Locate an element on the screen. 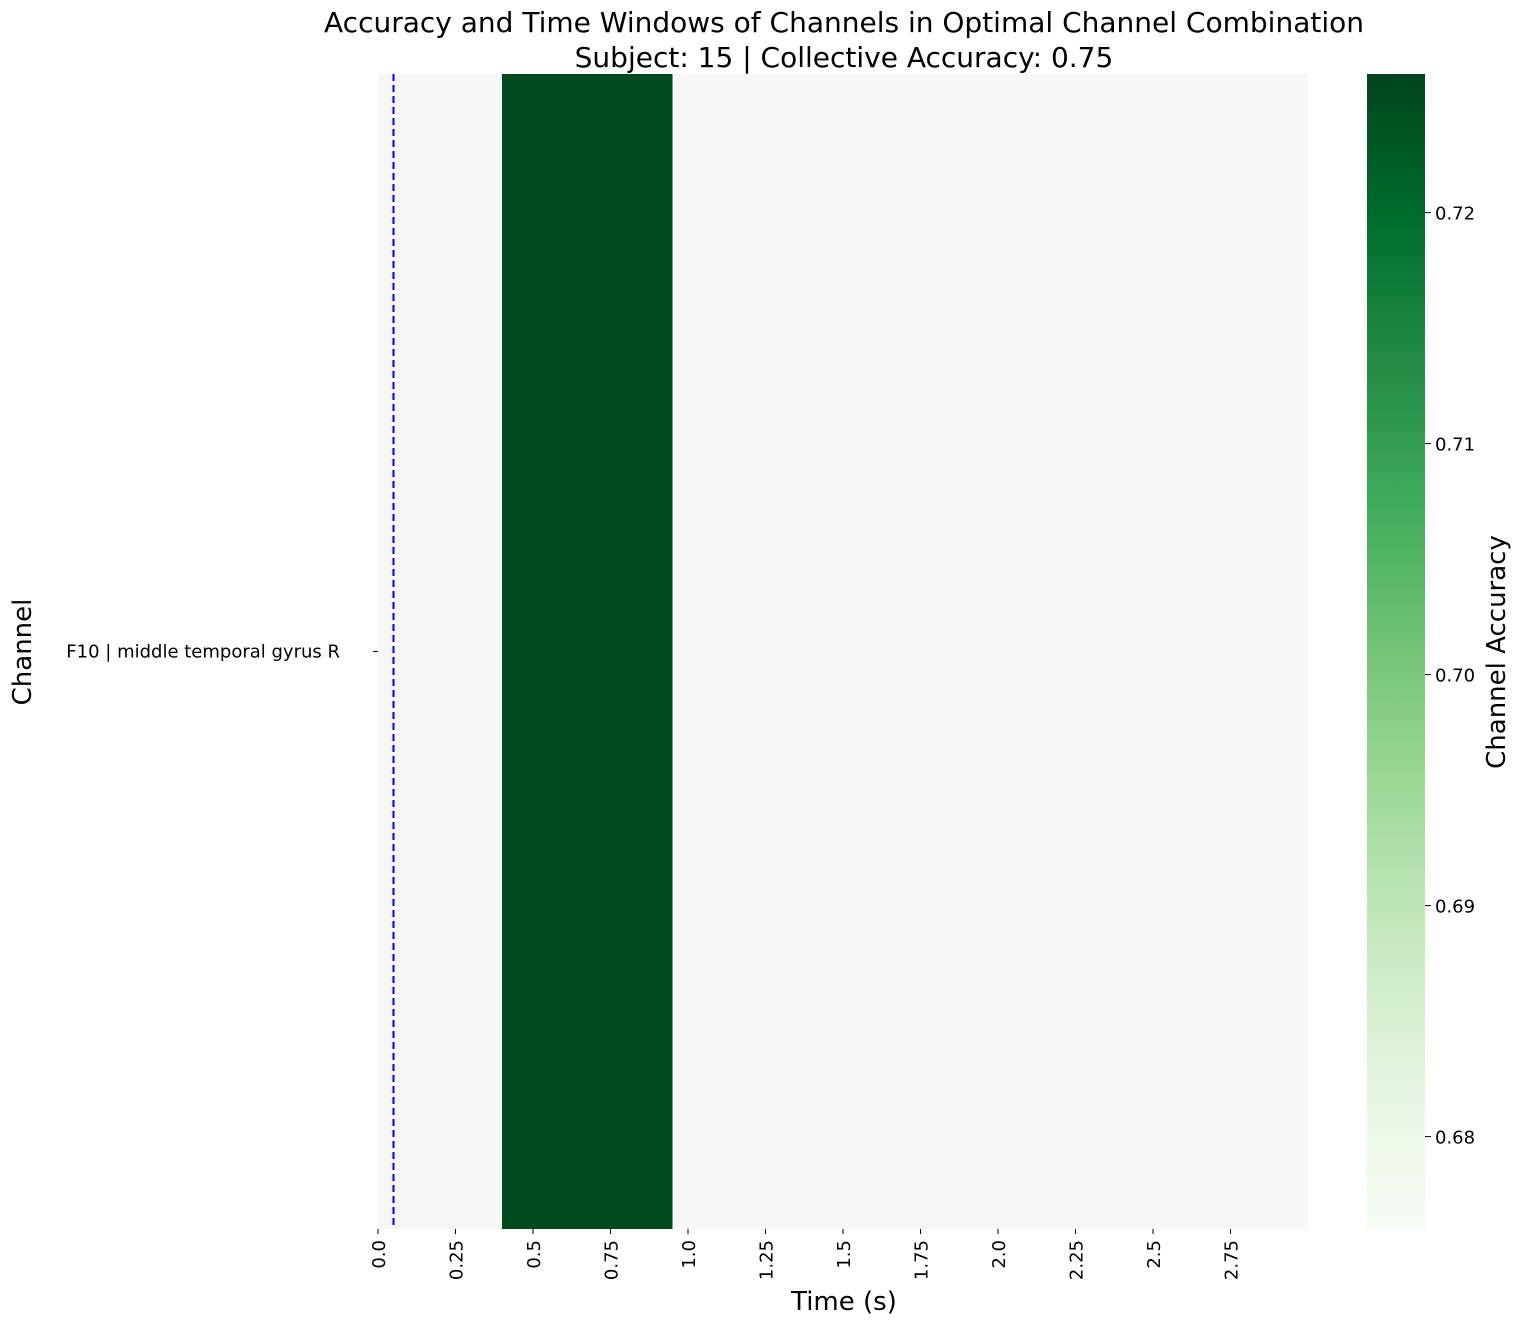 This screenshot has height=1326, width=1521. colorbar-tick-label: 0.70 is located at coordinates (1455, 676).